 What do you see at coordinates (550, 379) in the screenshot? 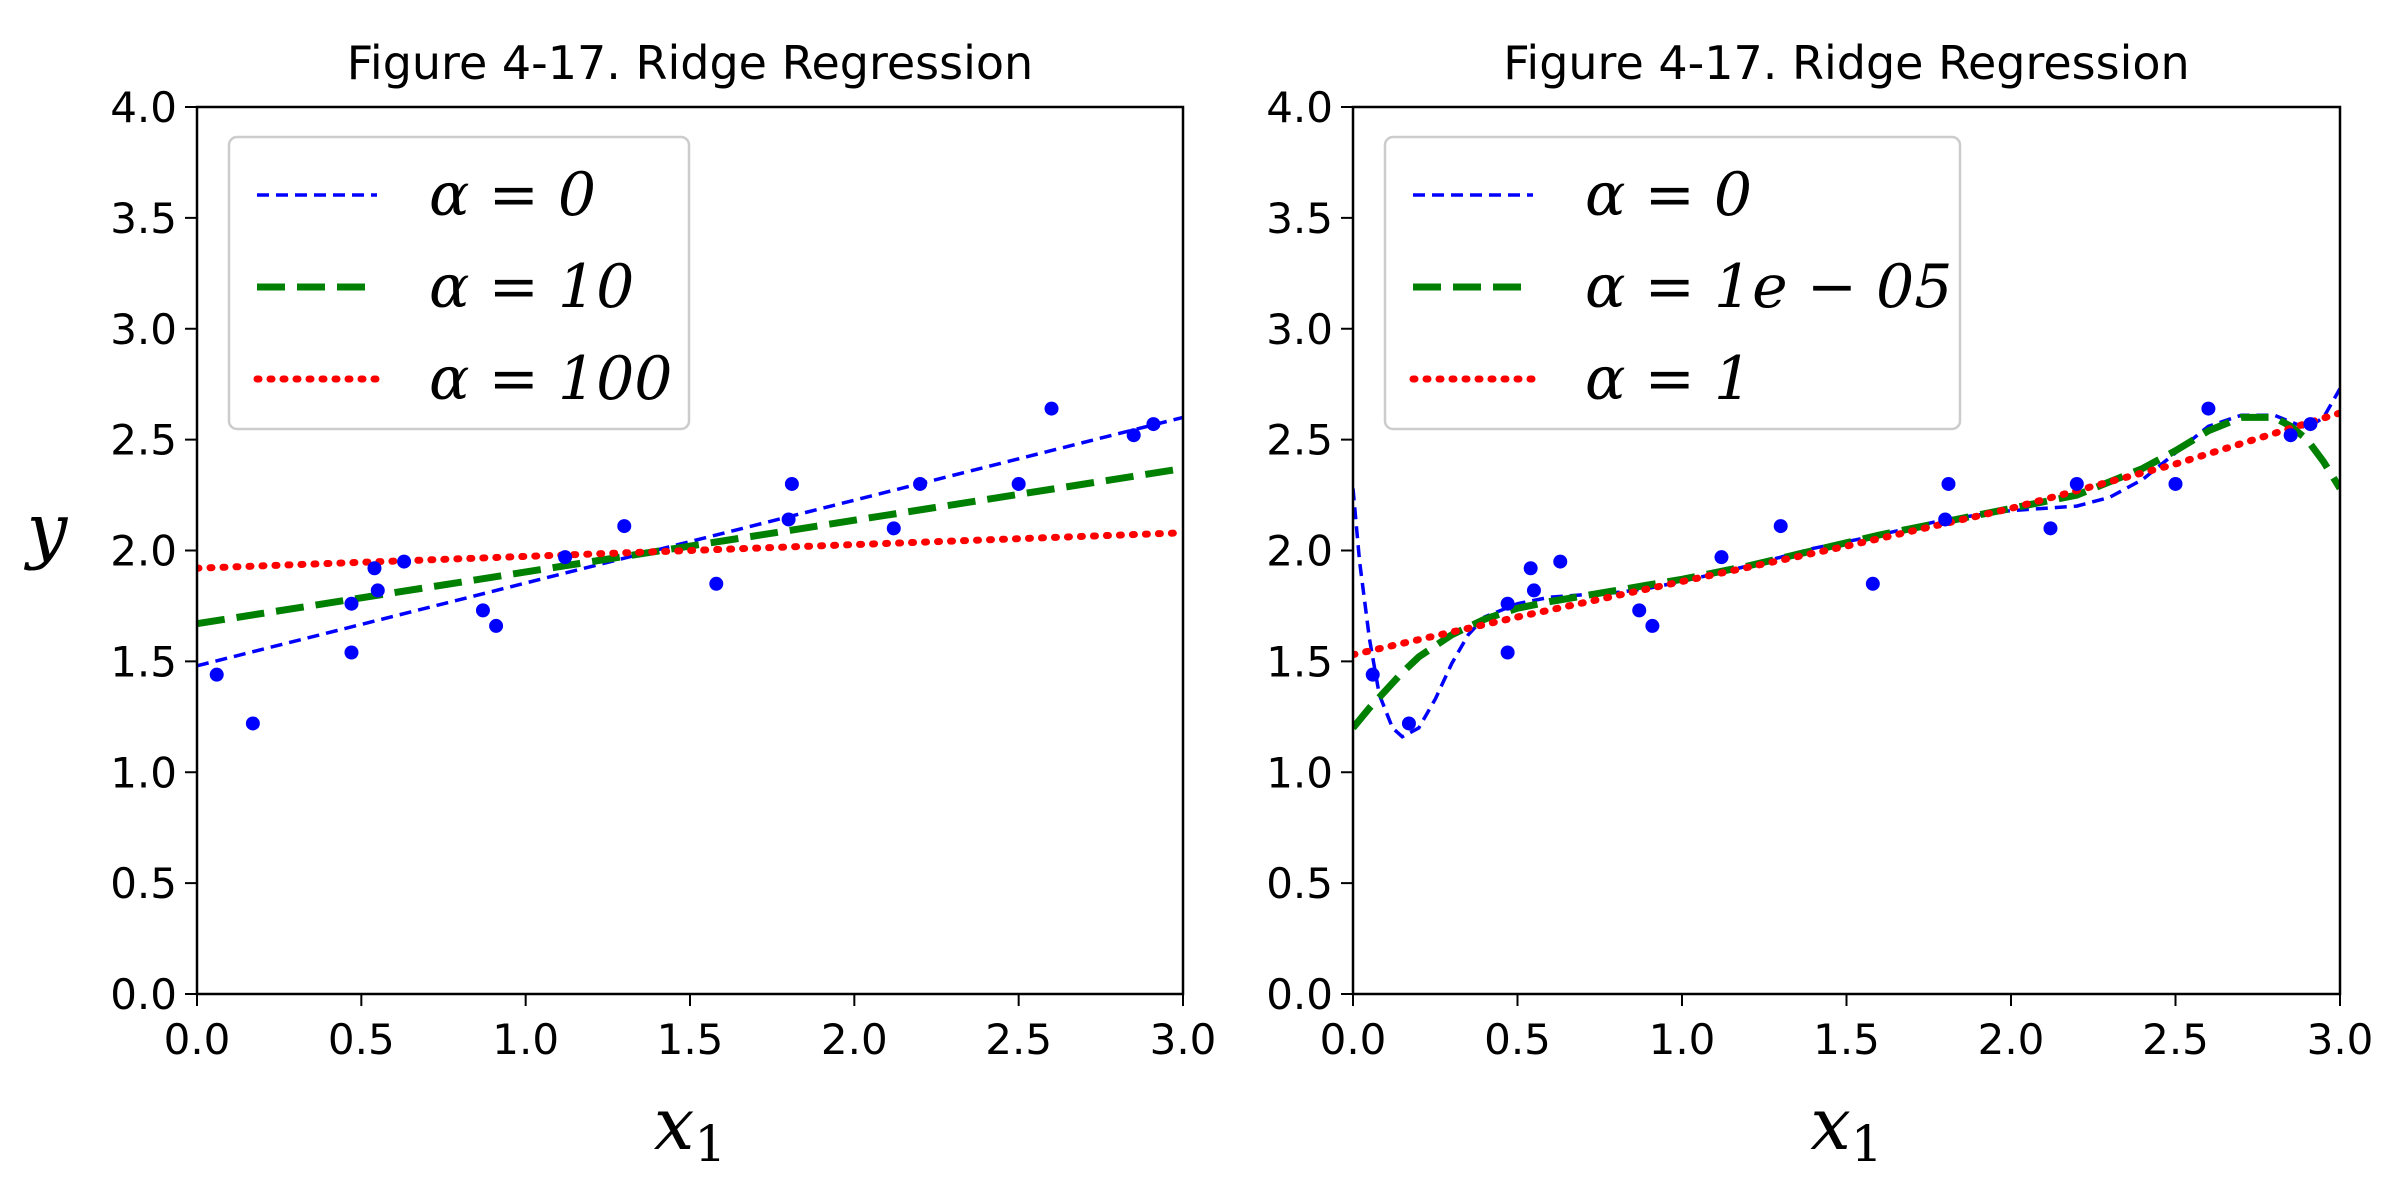
I see `legend-entry-label: α = 100` at bounding box center [550, 379].